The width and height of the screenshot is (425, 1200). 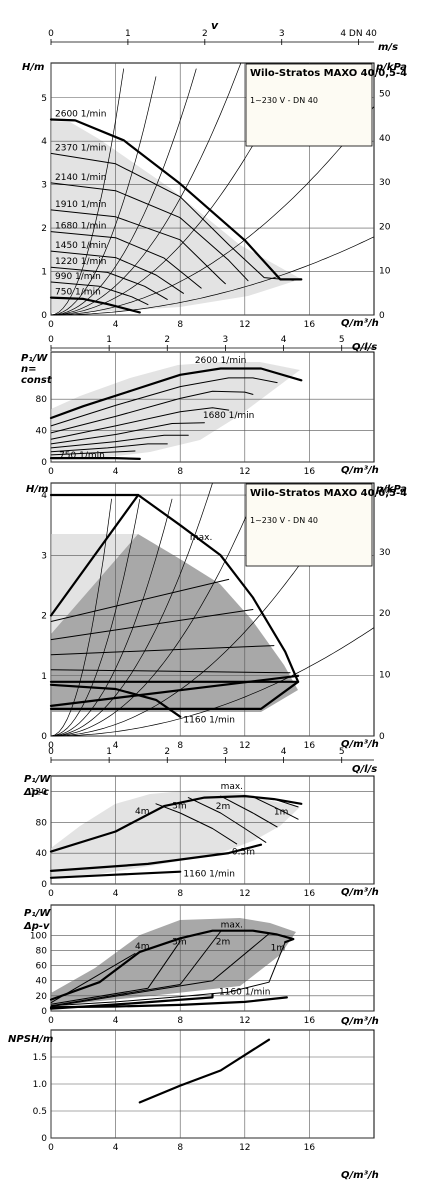 What do you see at coordinates (385, 553) in the screenshot?
I see `y2-tick-label: 30` at bounding box center [385, 553].